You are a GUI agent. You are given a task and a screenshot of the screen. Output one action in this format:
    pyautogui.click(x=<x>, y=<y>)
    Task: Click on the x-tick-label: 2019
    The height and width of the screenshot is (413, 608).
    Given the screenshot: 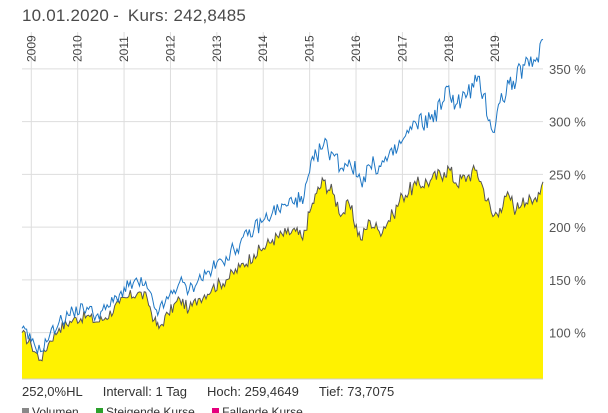 What is the action you would take?
    pyautogui.click(x=495, y=48)
    